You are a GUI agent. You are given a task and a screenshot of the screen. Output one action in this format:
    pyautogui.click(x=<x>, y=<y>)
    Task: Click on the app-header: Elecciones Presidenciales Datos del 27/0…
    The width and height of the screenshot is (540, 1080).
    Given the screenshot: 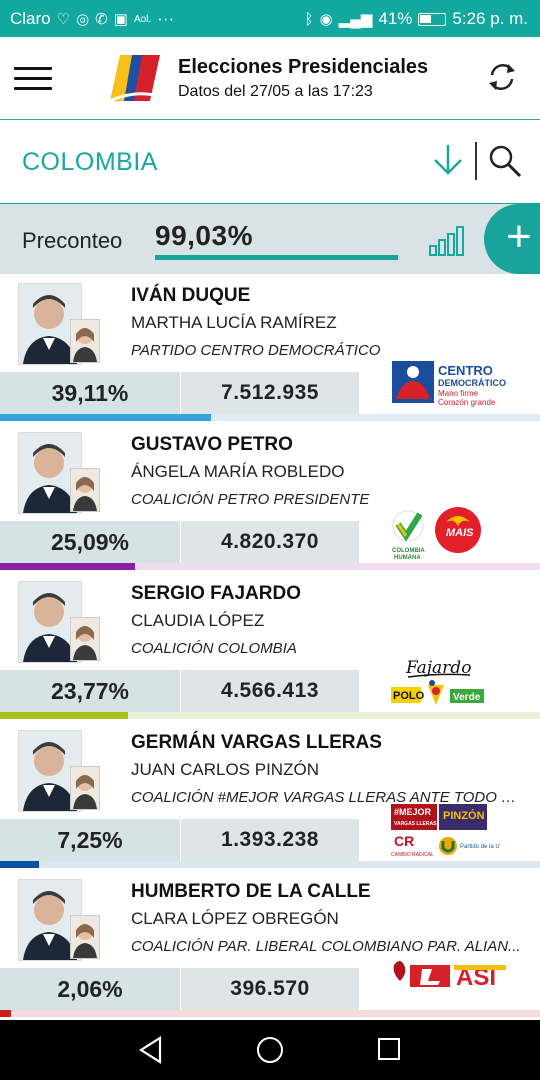 What is the action you would take?
    pyautogui.click(x=270, y=78)
    